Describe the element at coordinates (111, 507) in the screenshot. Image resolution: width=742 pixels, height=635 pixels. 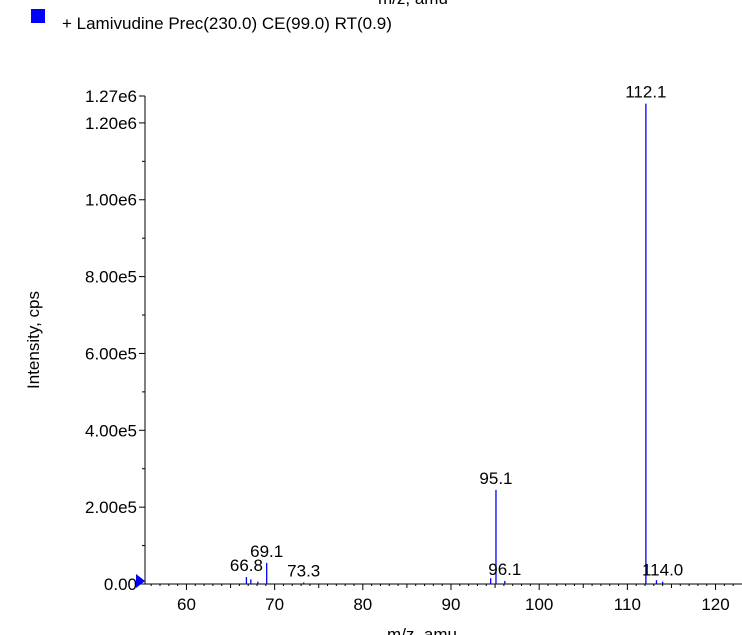
I see `y-tick-label: 2.00e5` at that location.